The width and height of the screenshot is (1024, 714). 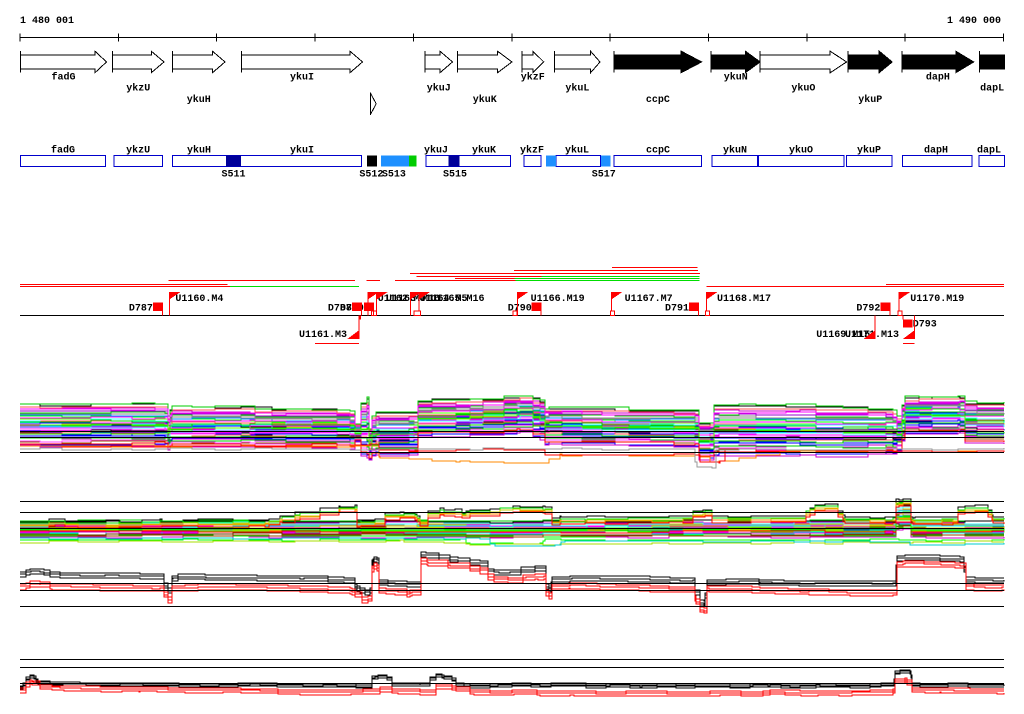 What do you see at coordinates (394, 175) in the screenshot?
I see `svg-text: S513` at bounding box center [394, 175].